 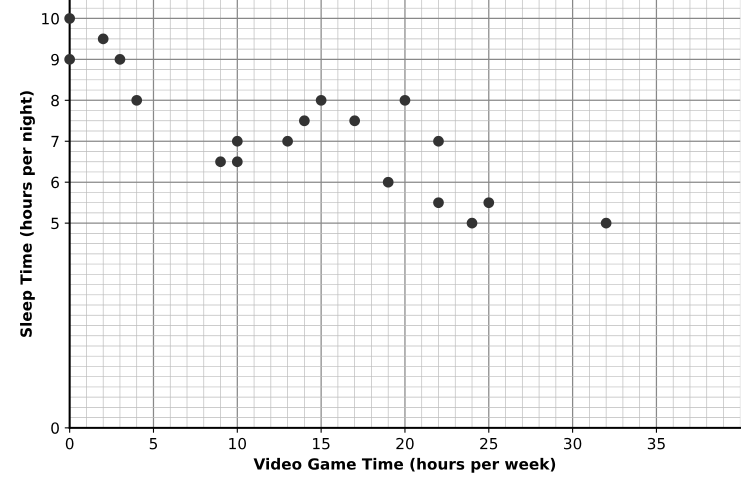 I want to click on x-tick-label: 25, so click(x=489, y=444).